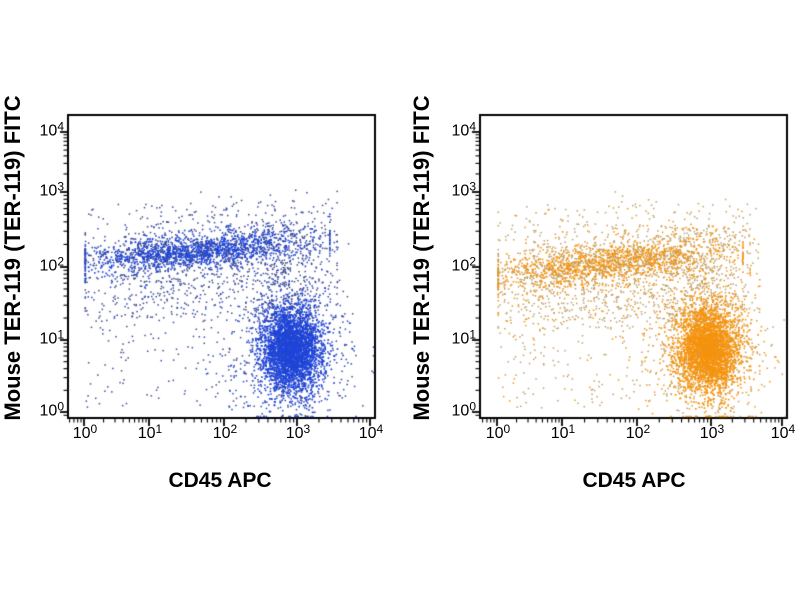 The width and height of the screenshot is (800, 600). I want to click on x-axis-title-right: CD45 APC, so click(634, 480).